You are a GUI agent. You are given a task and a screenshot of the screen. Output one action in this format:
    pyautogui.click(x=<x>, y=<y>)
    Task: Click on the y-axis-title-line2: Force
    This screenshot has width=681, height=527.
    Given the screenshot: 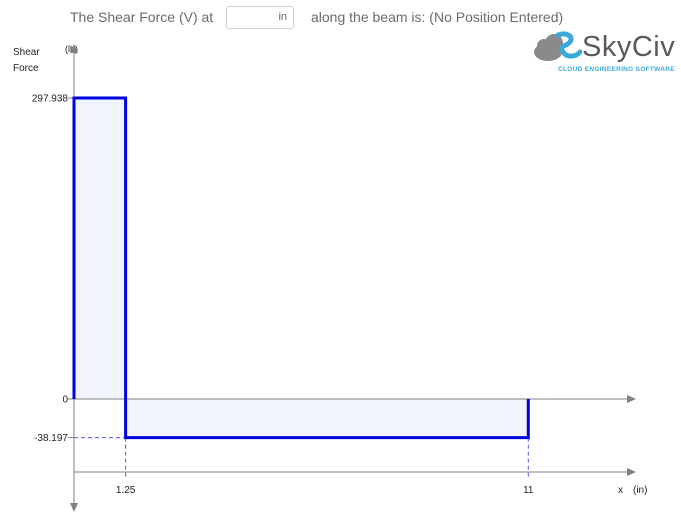 What is the action you would take?
    pyautogui.click(x=26, y=68)
    